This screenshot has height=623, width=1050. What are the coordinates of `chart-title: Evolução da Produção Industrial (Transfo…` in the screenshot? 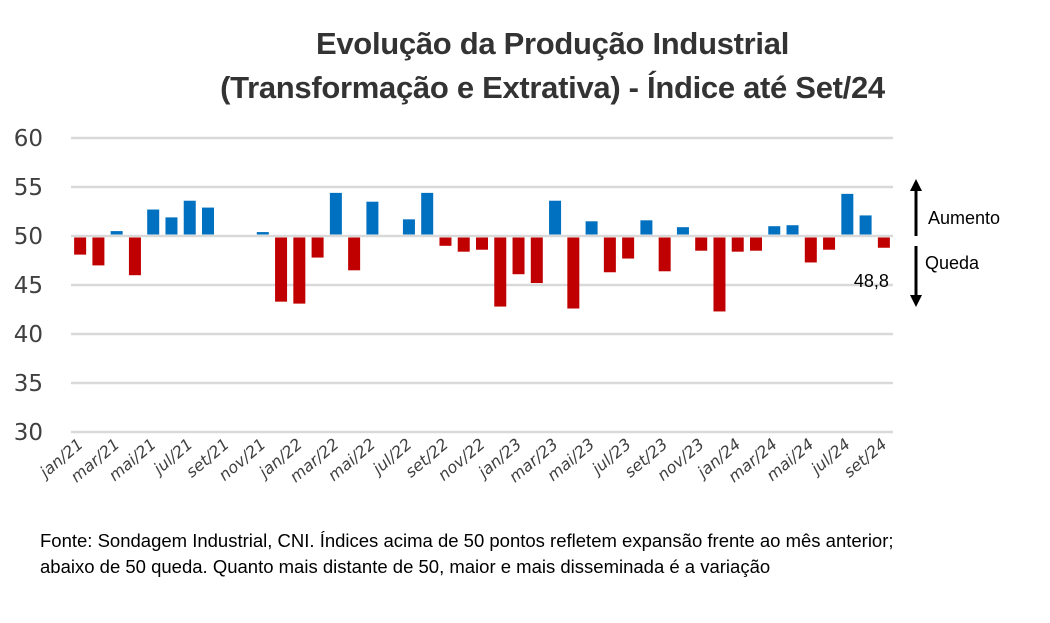 It's located at (525, 66).